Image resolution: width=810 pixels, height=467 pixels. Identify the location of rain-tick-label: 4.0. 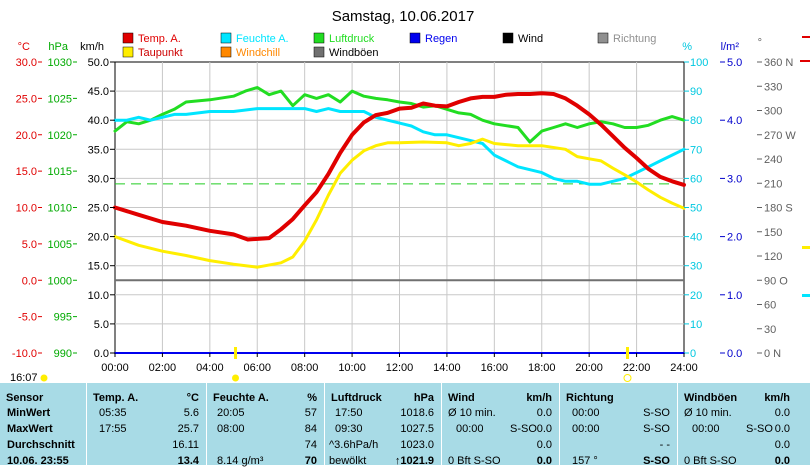
(734, 121).